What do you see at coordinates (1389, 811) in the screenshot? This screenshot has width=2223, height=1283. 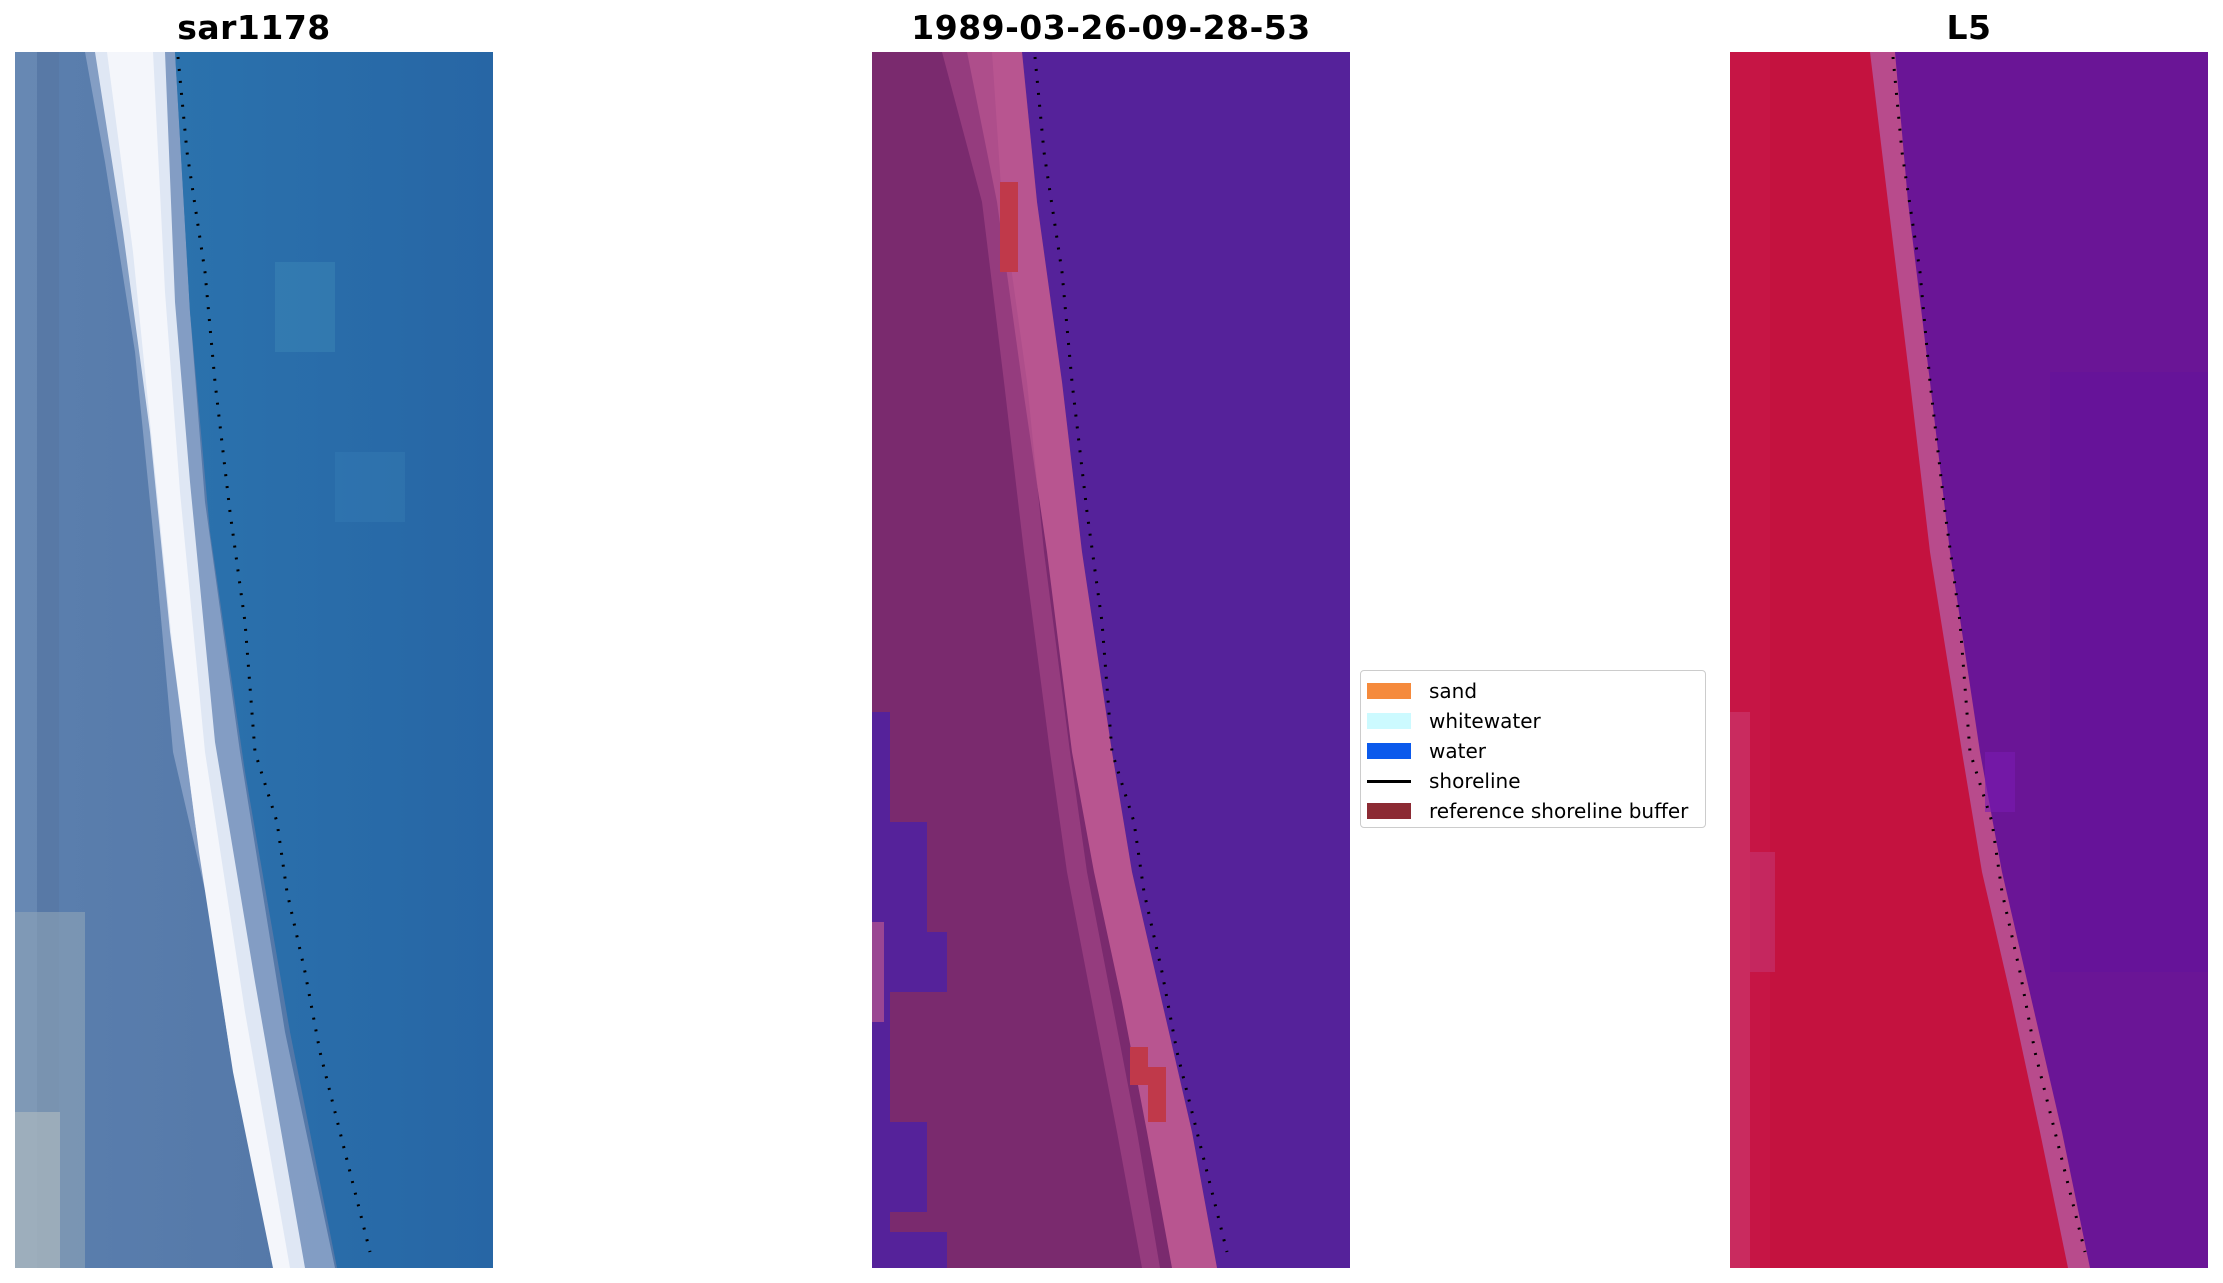 I see `legend-swatch-reference-buffer` at bounding box center [1389, 811].